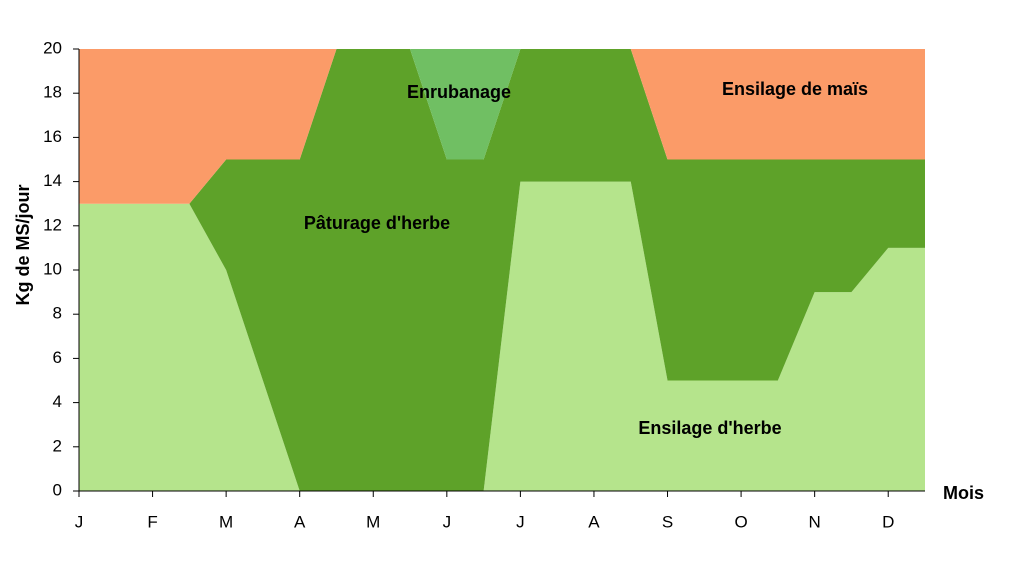 The height and width of the screenshot is (573, 1011). Describe the element at coordinates (963, 493) in the screenshot. I see `x-axis-label: Mois` at that location.